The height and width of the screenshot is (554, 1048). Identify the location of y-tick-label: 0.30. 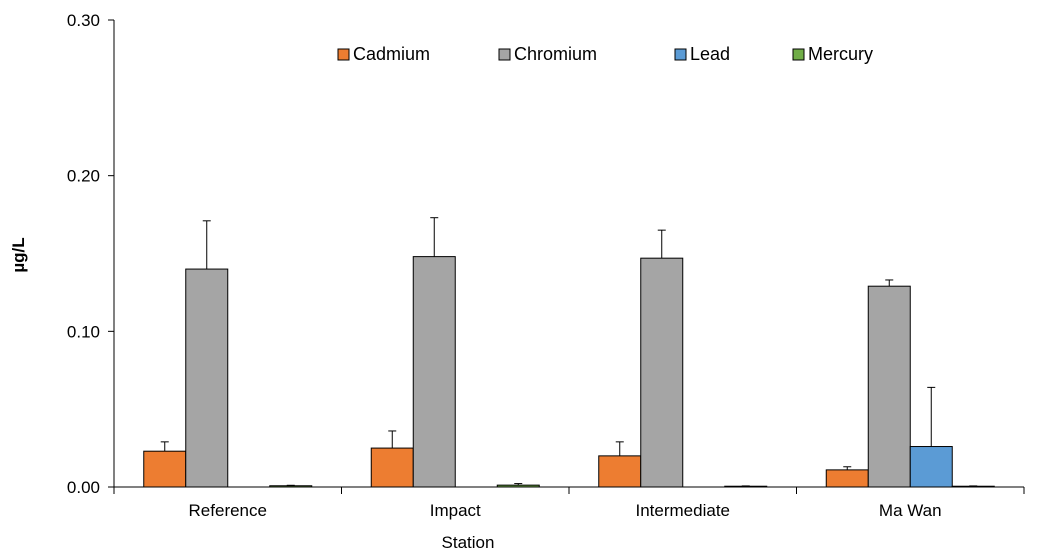
(83, 20).